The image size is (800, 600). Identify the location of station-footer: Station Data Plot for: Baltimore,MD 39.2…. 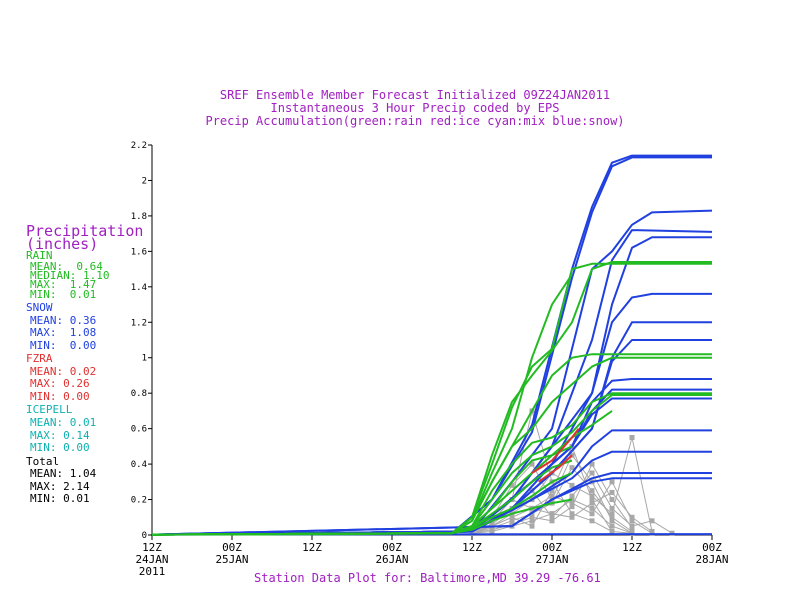
(427, 578).